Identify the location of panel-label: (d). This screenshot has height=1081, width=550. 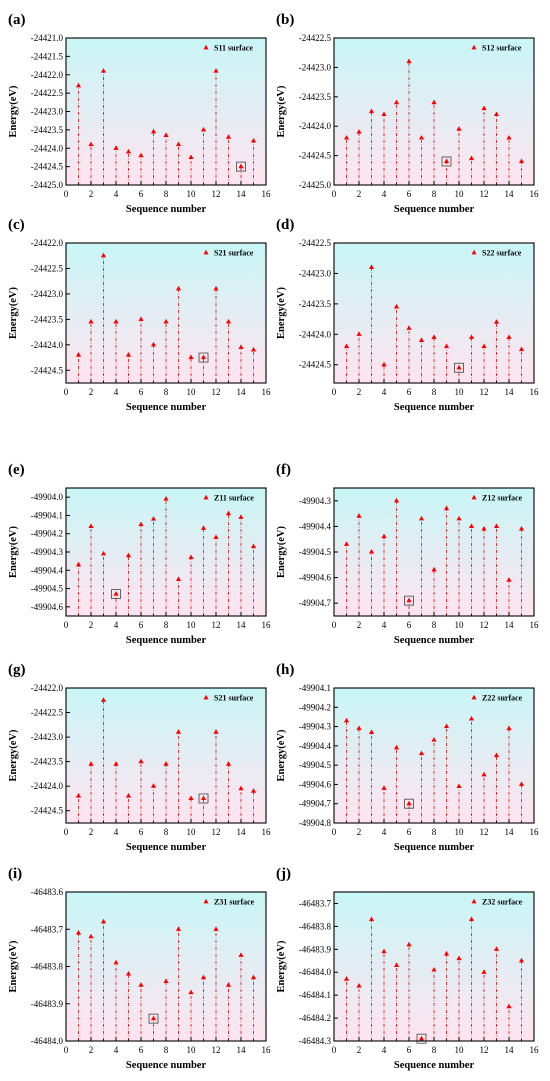
(285, 225).